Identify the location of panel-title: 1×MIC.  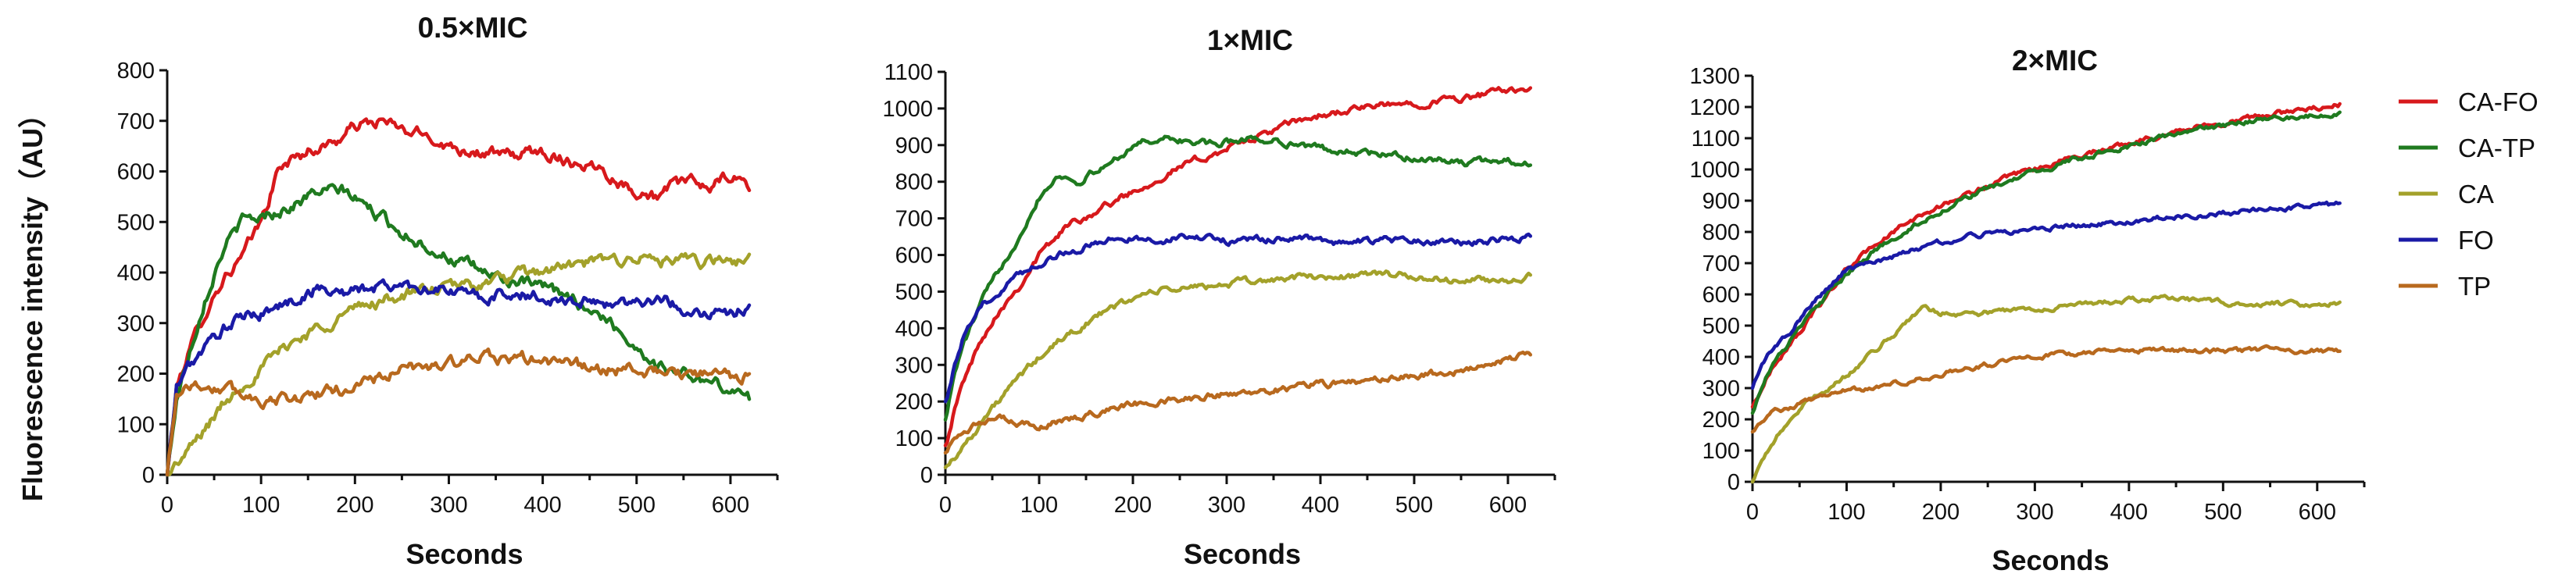
(1250, 40).